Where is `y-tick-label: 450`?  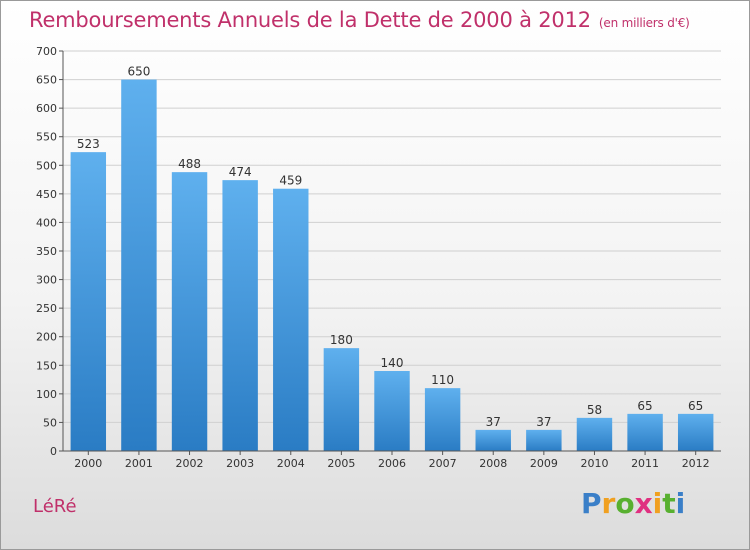 y-tick-label: 450 is located at coordinates (46, 194).